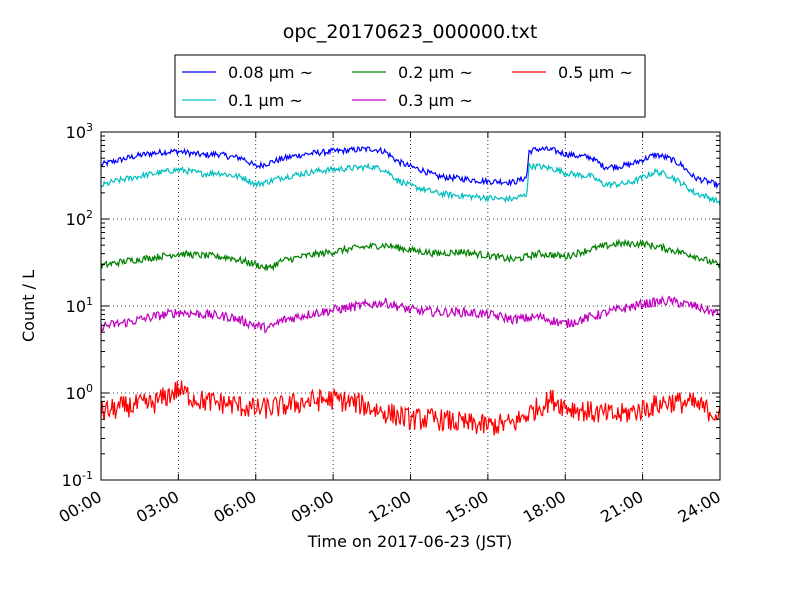 The height and width of the screenshot is (600, 800). I want to click on legend-frame, so click(410, 86).